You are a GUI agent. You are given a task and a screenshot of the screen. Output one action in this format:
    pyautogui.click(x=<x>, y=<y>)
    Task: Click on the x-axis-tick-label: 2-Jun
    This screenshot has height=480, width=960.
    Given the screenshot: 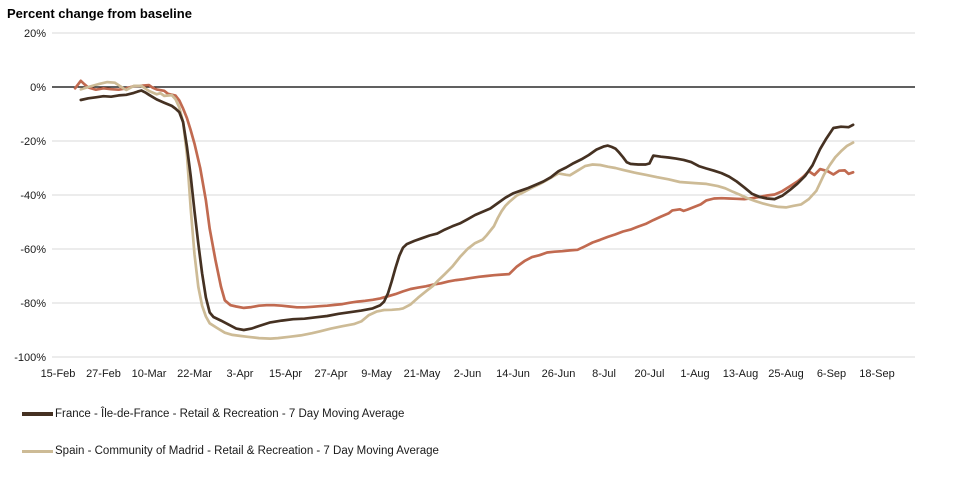 What is the action you would take?
    pyautogui.click(x=468, y=374)
    